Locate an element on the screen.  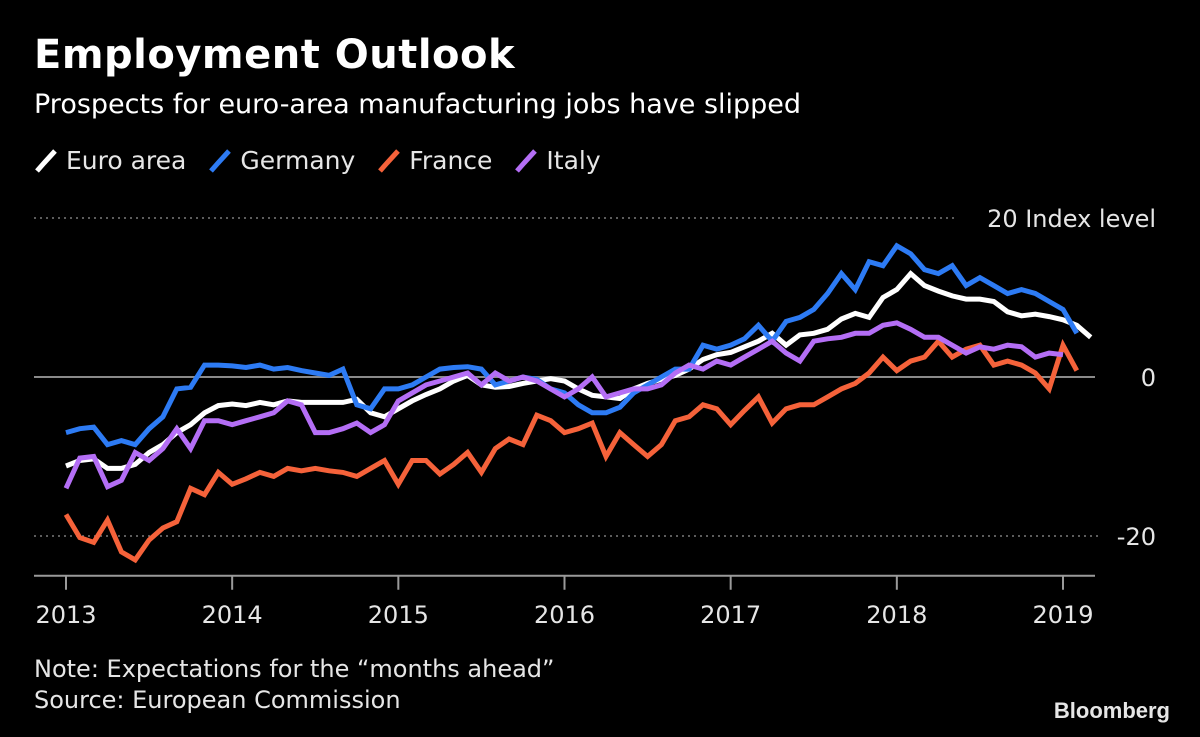
x-tick-label: 2018 is located at coordinates (896, 615).